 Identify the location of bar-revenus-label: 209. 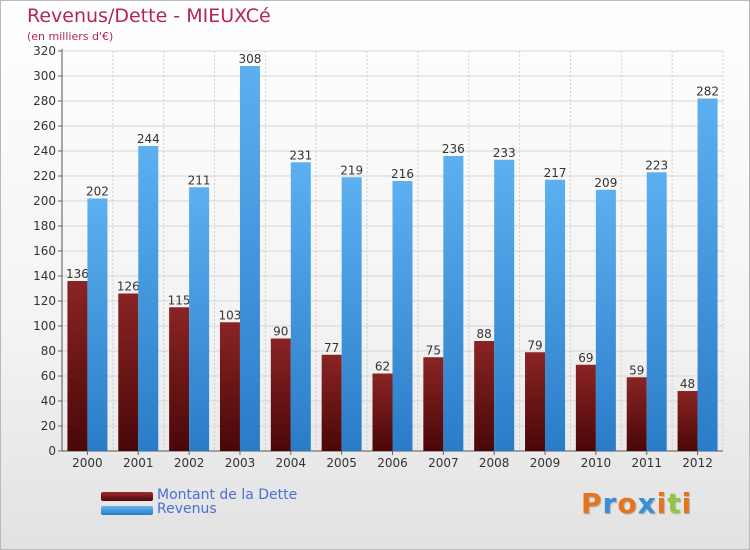
(605, 183).